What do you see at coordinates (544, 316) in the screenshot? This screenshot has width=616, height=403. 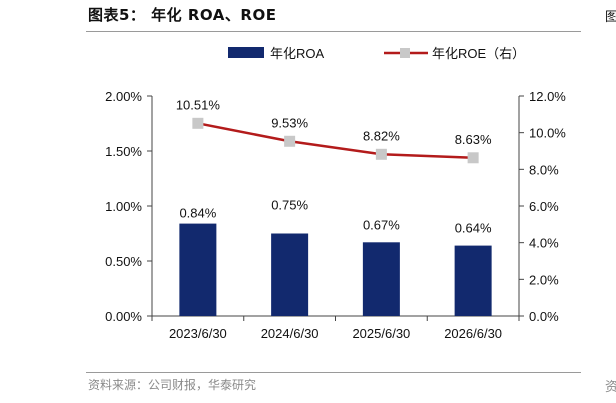 I see `y-right-tick-label: 0.0%` at bounding box center [544, 316].